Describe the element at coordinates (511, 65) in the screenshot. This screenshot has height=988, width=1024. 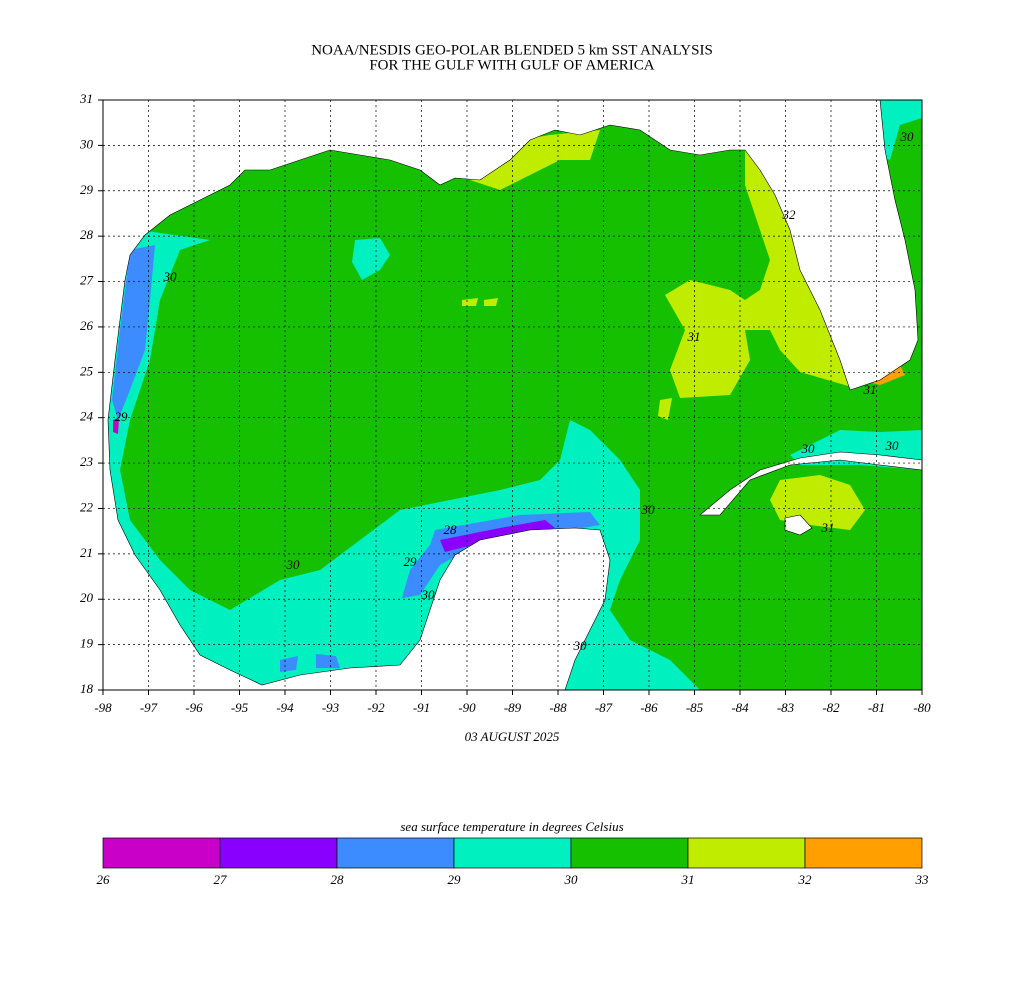
I see `title-line: FOR THE GULF WITH GULF OF AMERICA` at that location.